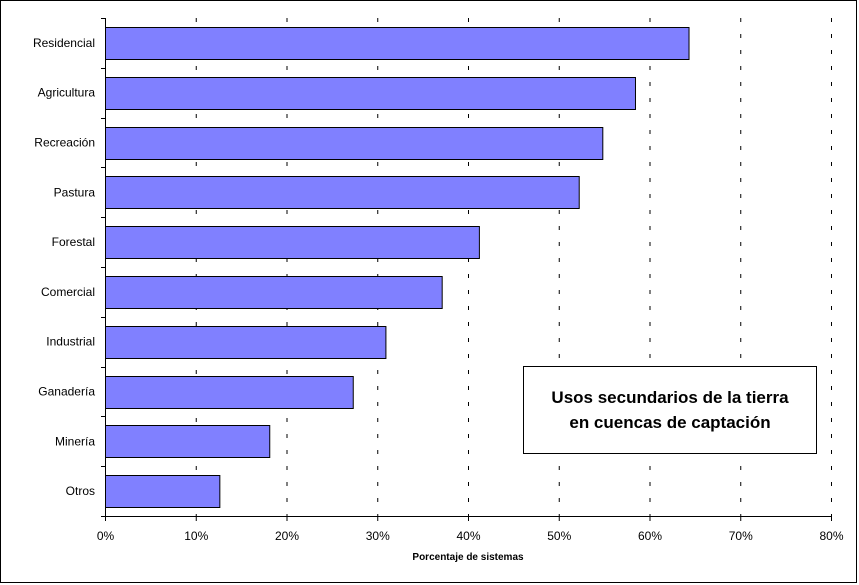 This screenshot has height=585, width=859. Describe the element at coordinates (398, 44) in the screenshot. I see `bar-residencial` at that location.